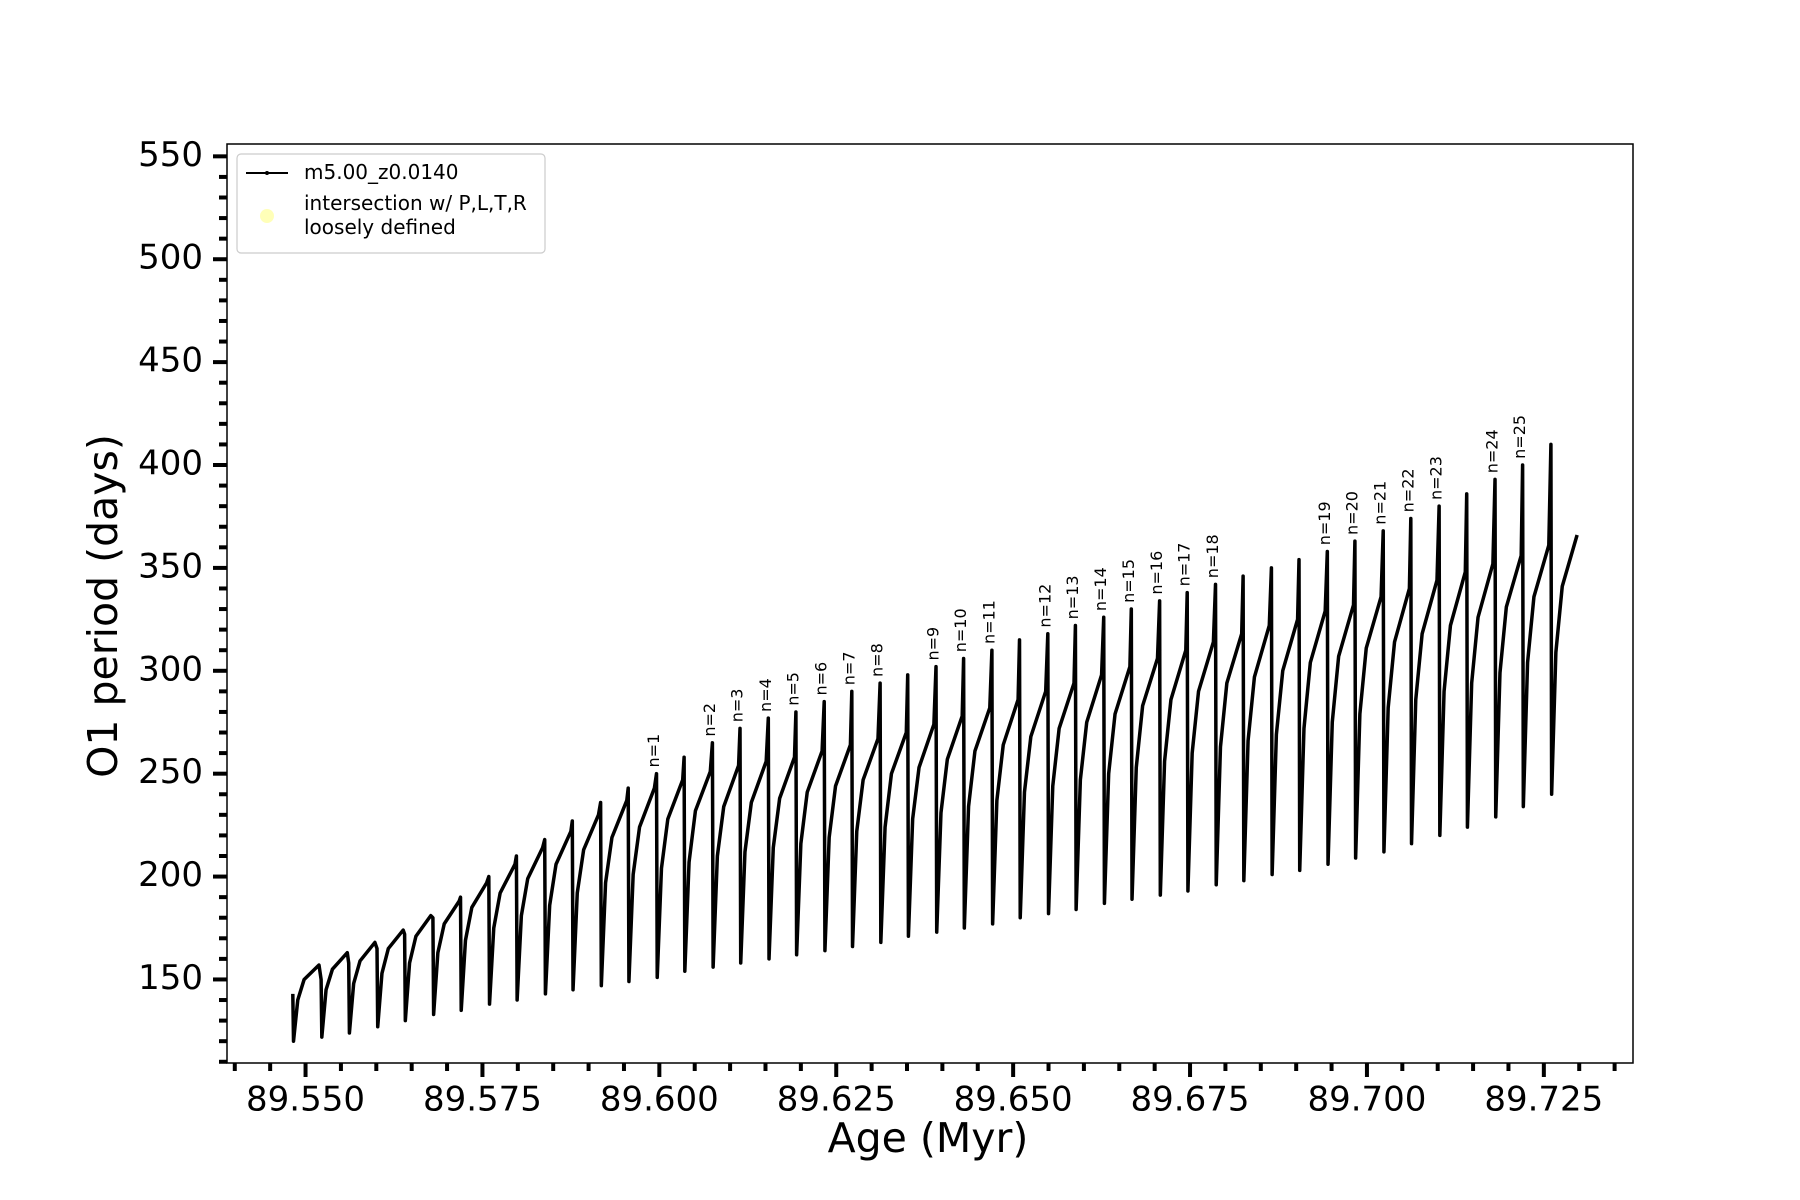  Describe the element at coordinates (170, 772) in the screenshot. I see `y-tick-label: 250` at that location.